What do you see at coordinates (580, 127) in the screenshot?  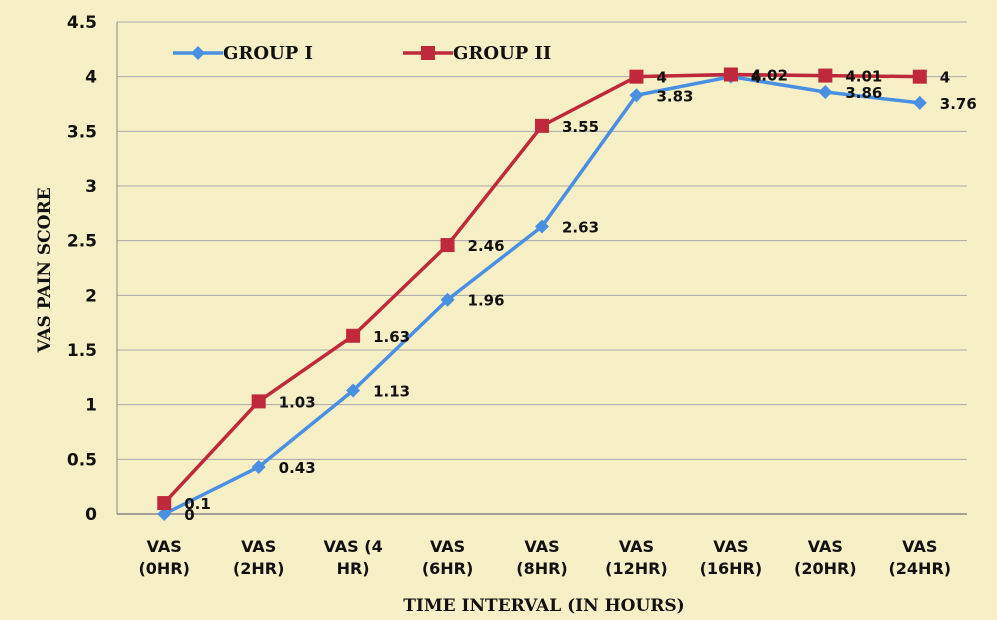 I see `data-label: 3.55` at bounding box center [580, 127].